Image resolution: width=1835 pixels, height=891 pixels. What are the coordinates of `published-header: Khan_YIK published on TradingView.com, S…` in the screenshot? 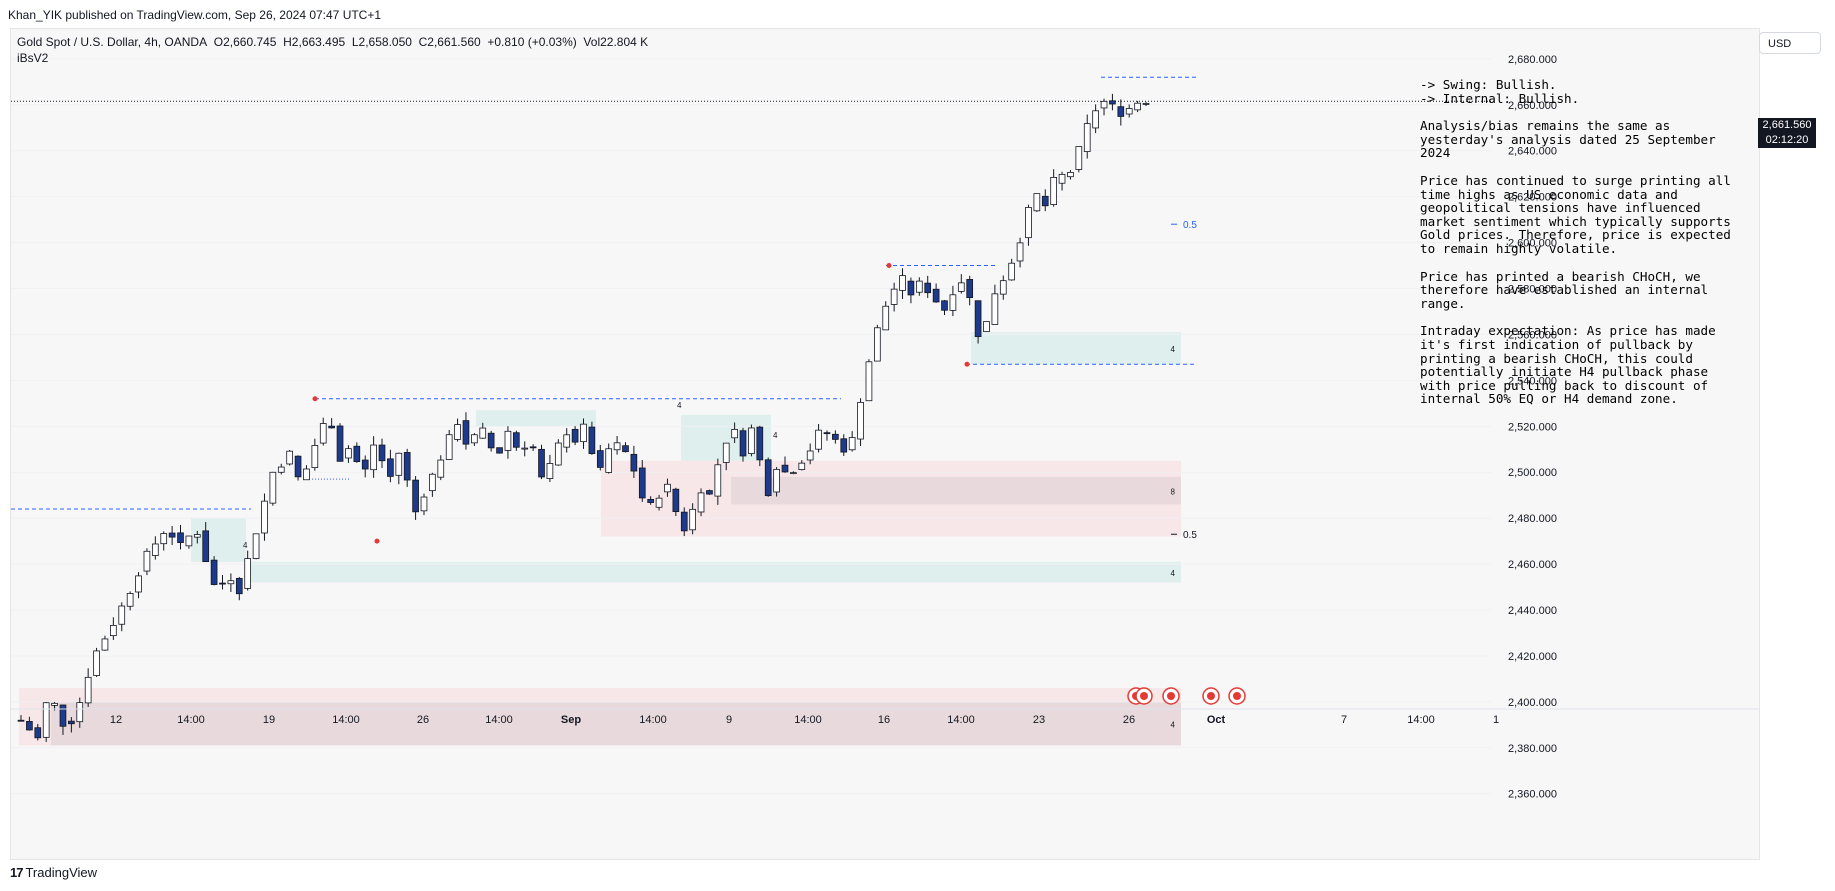 It's located at (917, 14).